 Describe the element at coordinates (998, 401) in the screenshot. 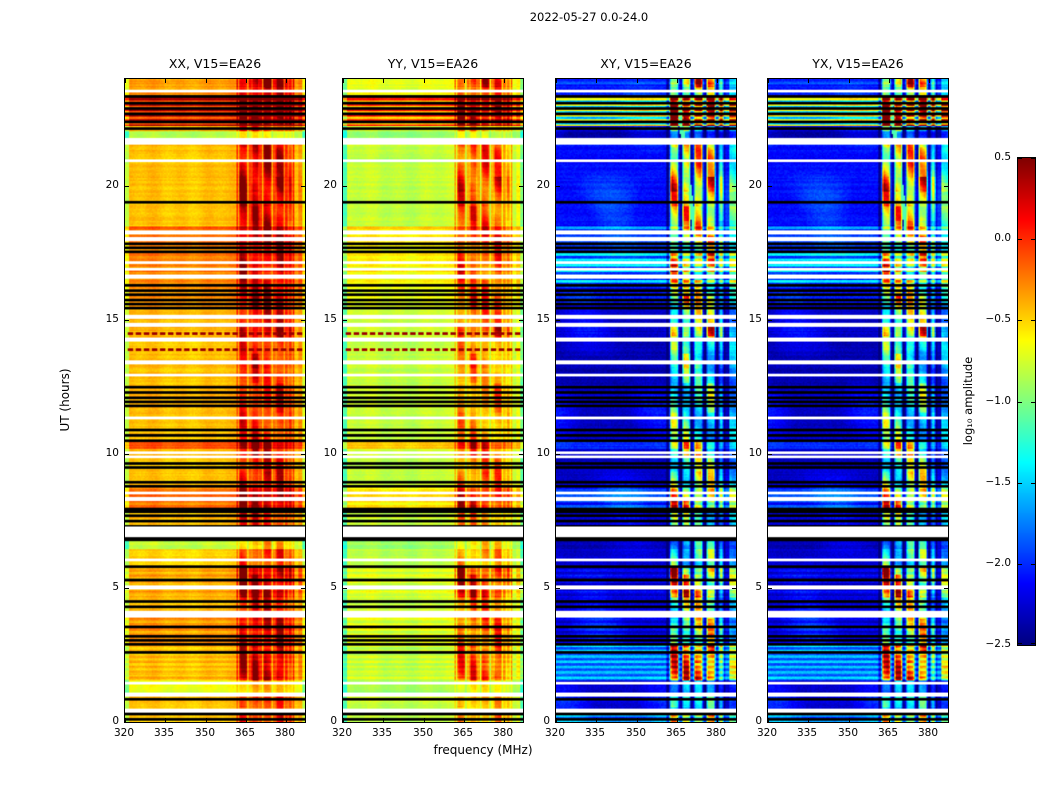

I see `colorbar-tick-label: −1.0` at that location.